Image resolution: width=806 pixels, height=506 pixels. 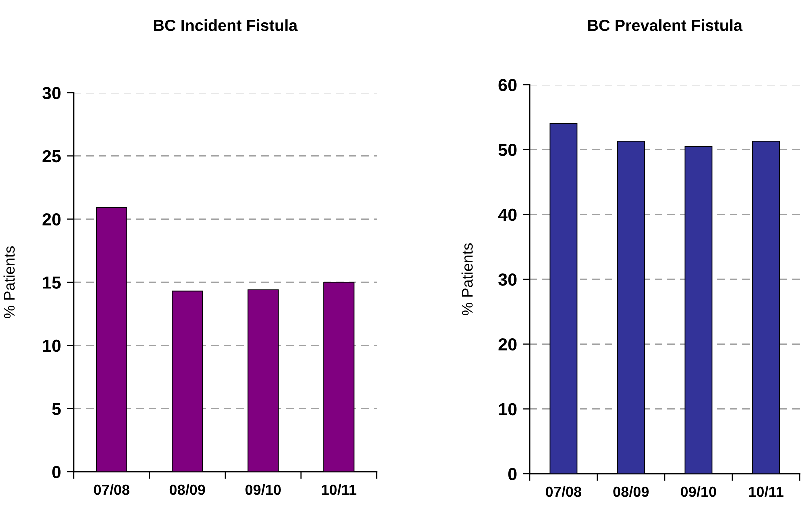 I want to click on y-tick-label: 60, so click(x=507, y=85).